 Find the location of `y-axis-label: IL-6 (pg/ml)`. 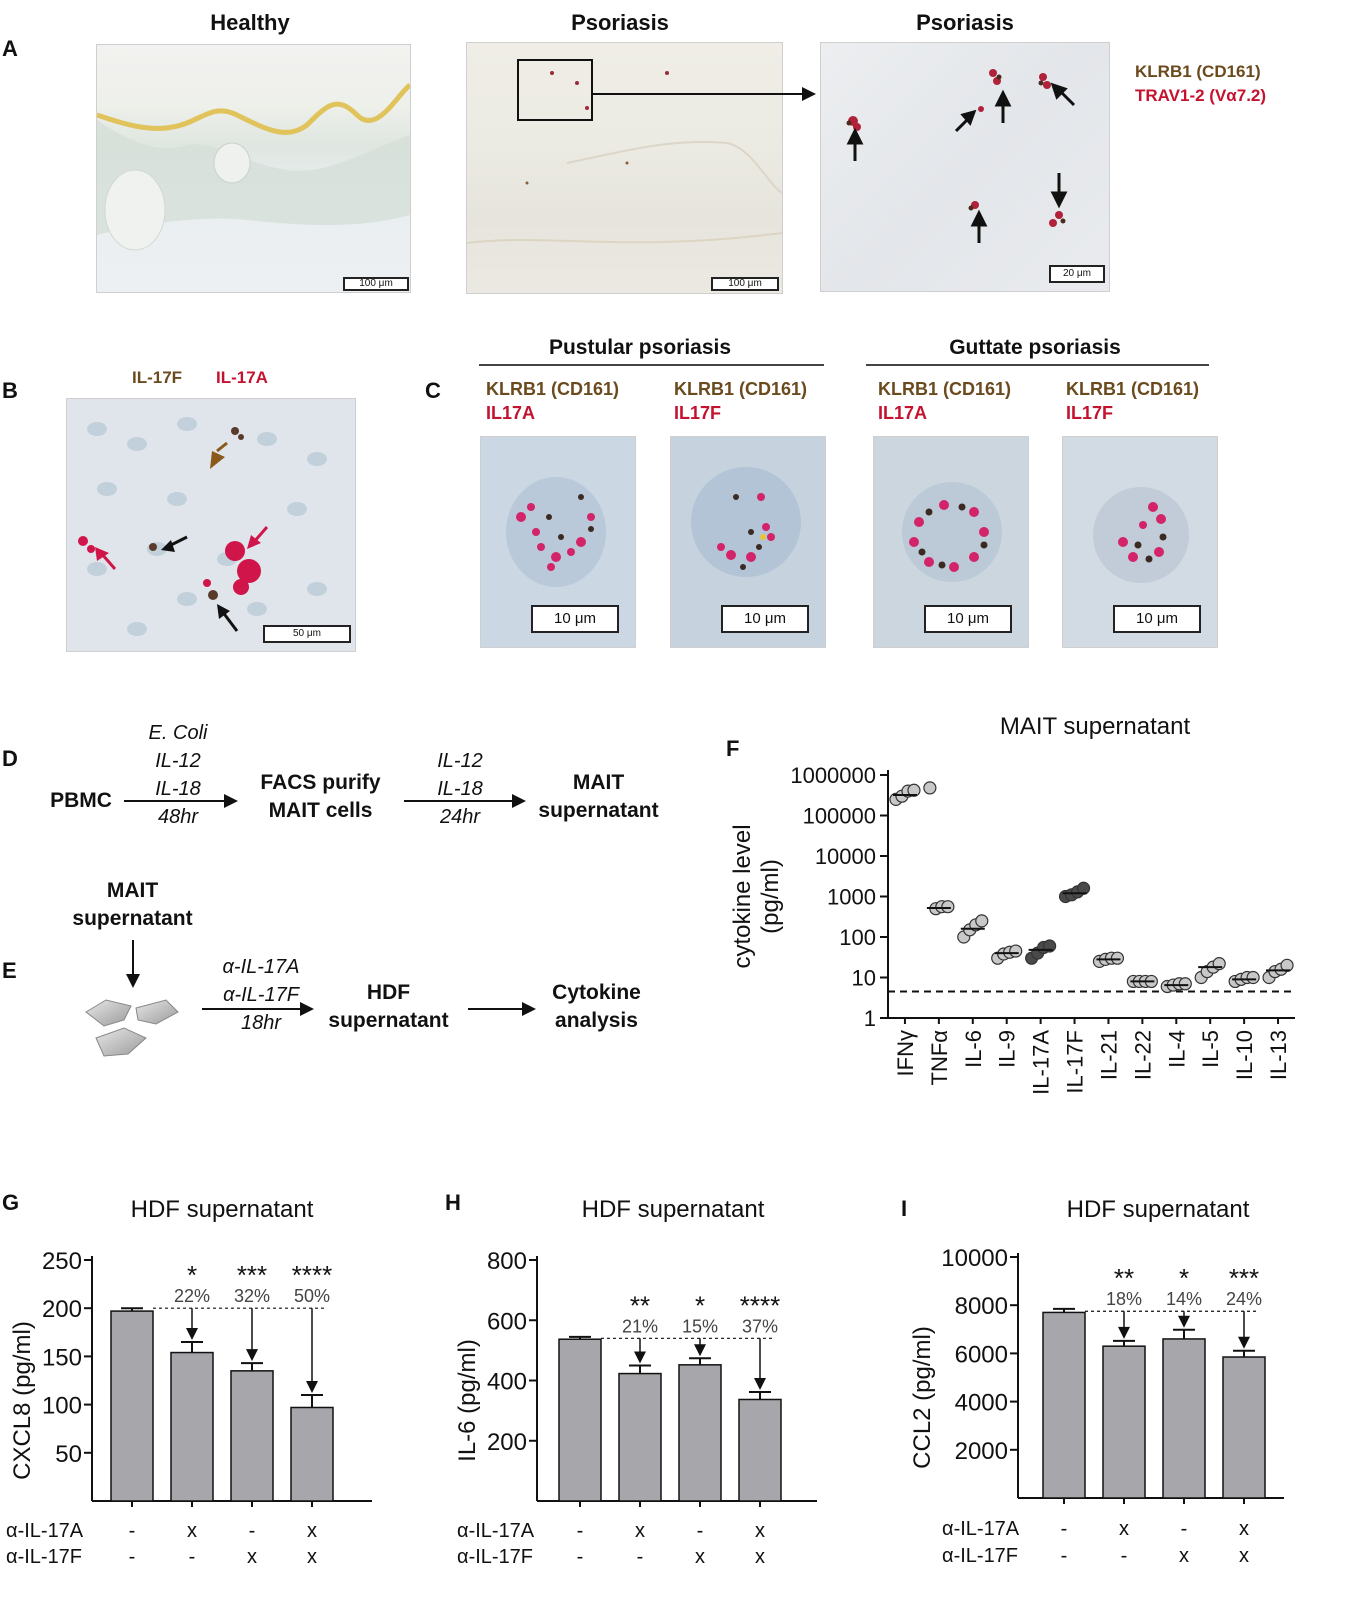

y-axis-label: IL-6 (pg/ml) is located at coordinates (467, 1400).